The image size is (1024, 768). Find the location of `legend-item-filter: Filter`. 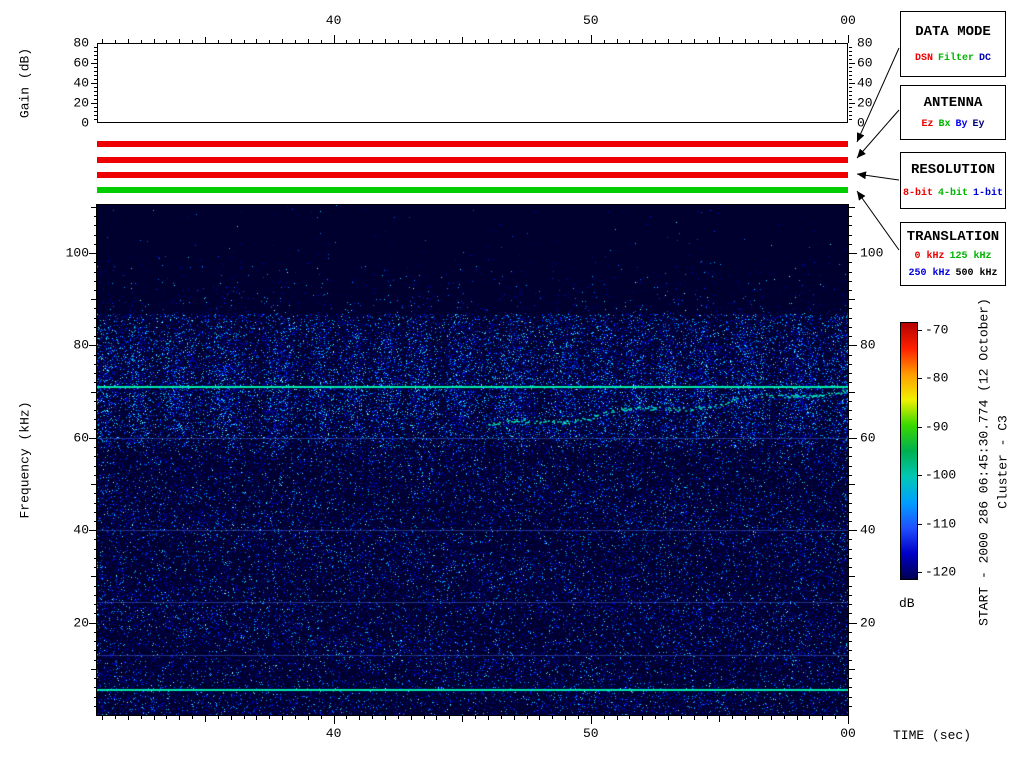

legend-item-filter: Filter is located at coordinates (955, 58).